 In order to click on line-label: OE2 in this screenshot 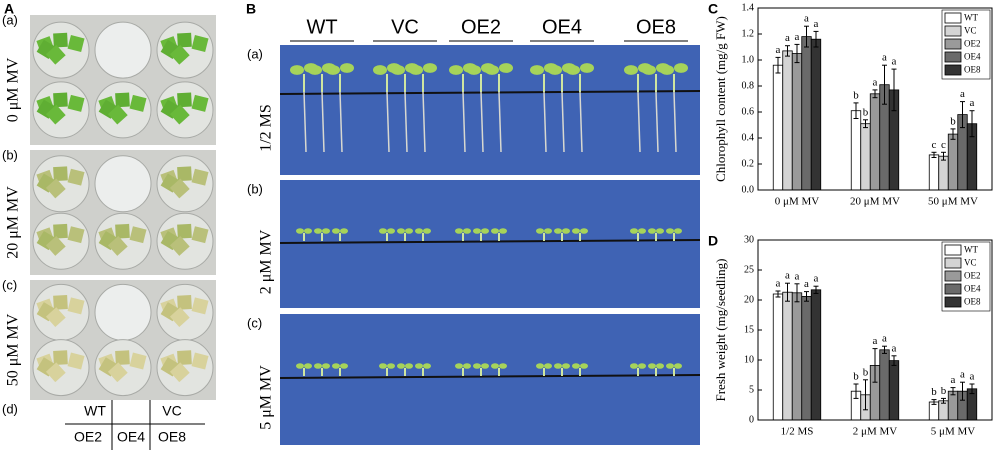, I will do `click(481, 27)`.